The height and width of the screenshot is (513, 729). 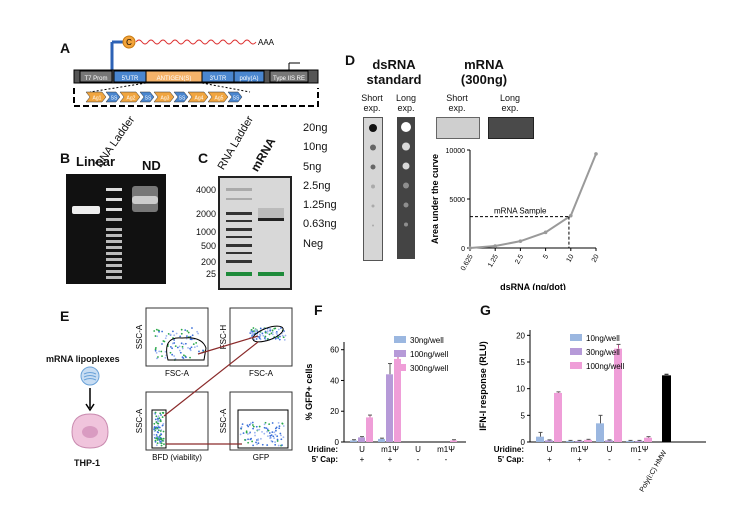 I want to click on legend-label-1: 30ng/well, so click(x=603, y=352).